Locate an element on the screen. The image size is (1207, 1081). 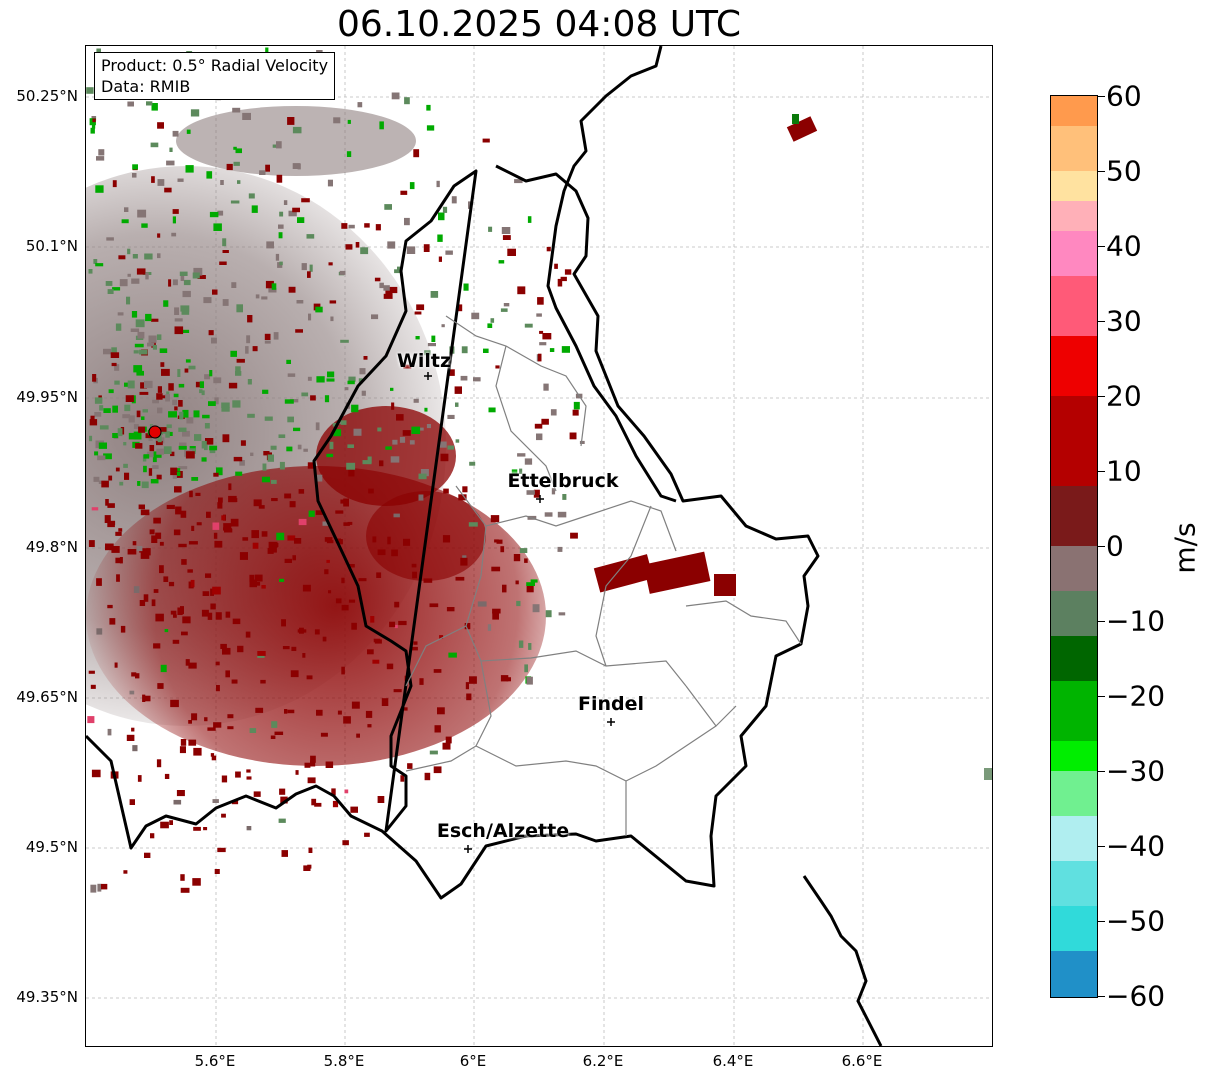
colorbar-tick-label: 0 is located at coordinates (1115, 546).